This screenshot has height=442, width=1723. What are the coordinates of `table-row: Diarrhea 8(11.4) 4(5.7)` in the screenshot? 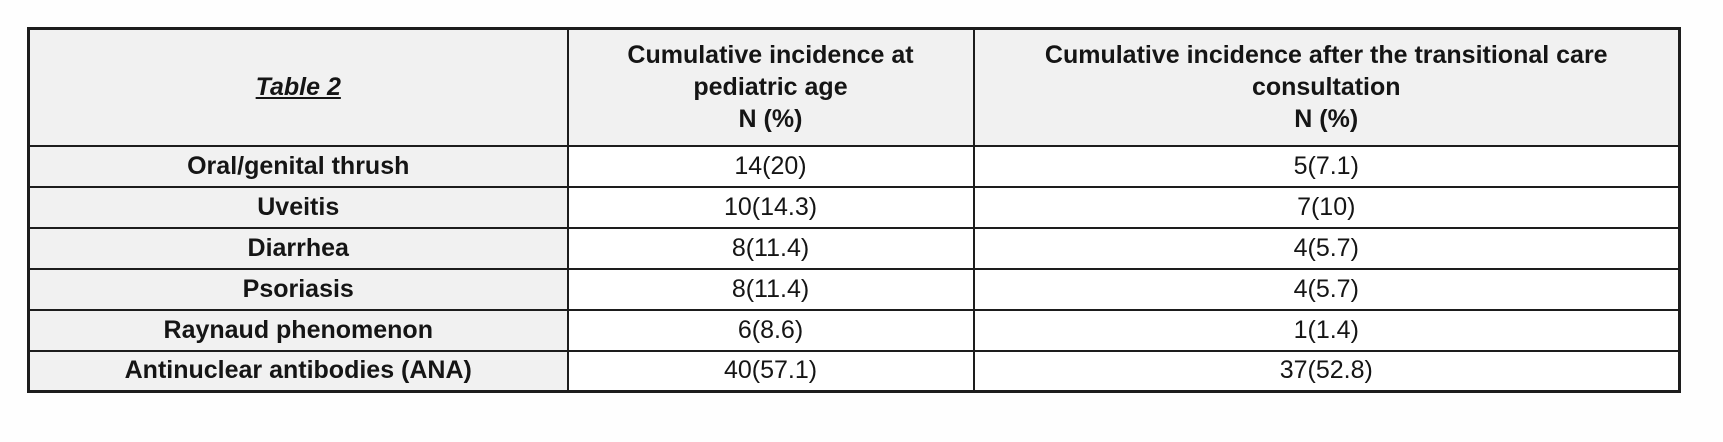 It's located at (854, 248).